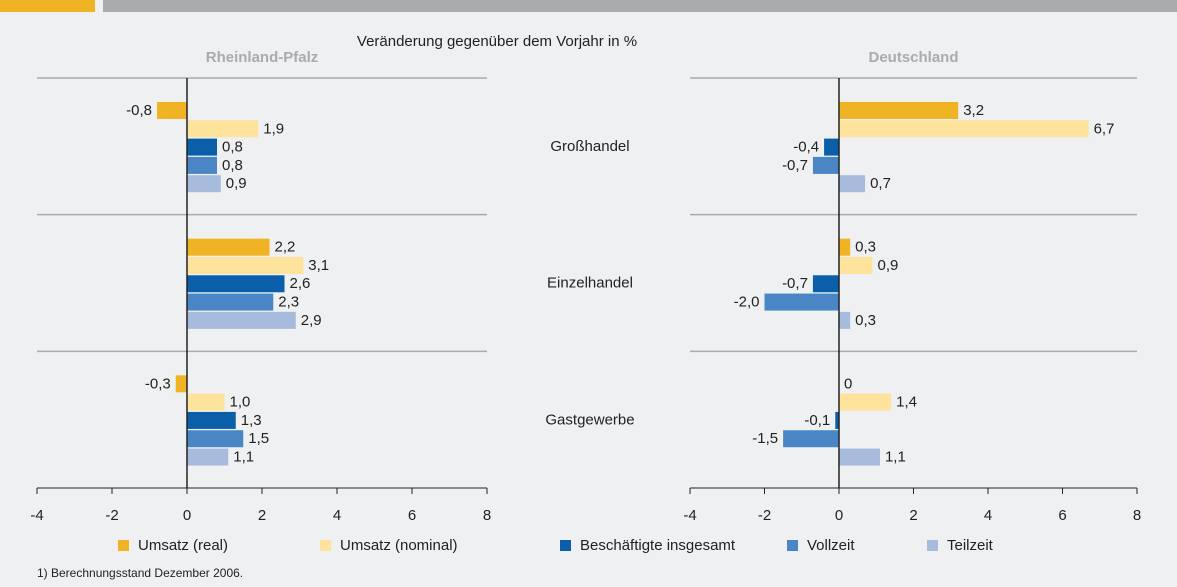 The width and height of the screenshot is (1177, 587). I want to click on data-label: 1,9, so click(273, 128).